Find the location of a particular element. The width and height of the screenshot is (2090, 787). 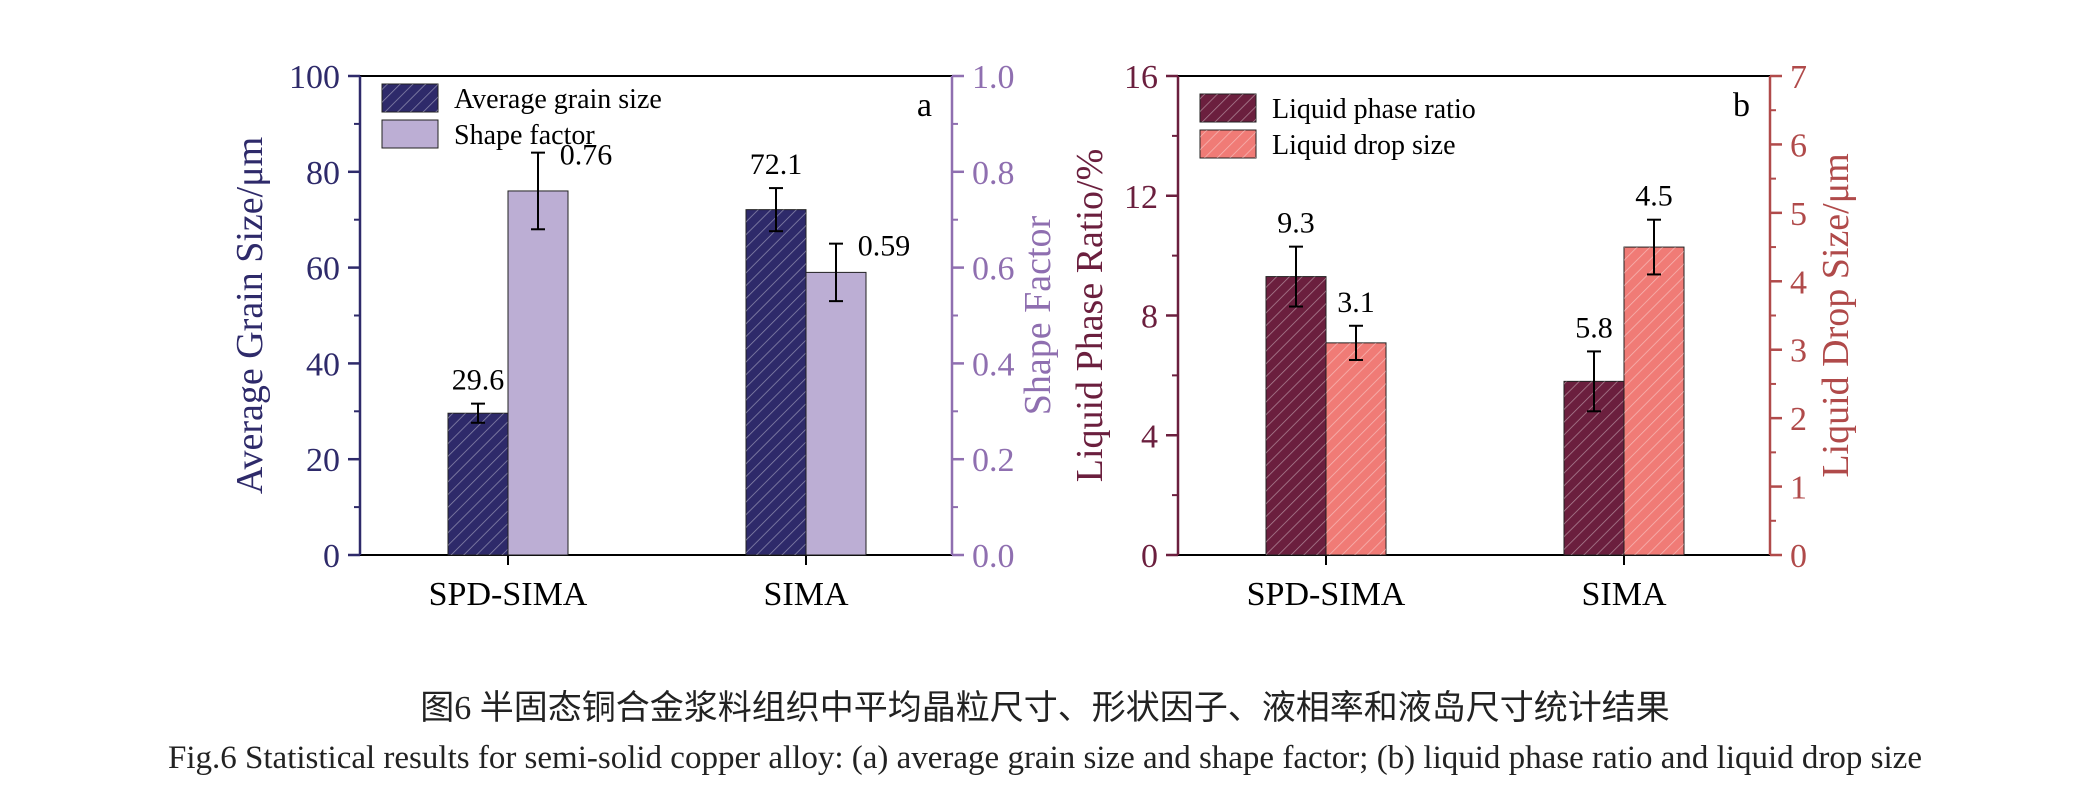

right-y-tick-label: 1.0 is located at coordinates (993, 77).